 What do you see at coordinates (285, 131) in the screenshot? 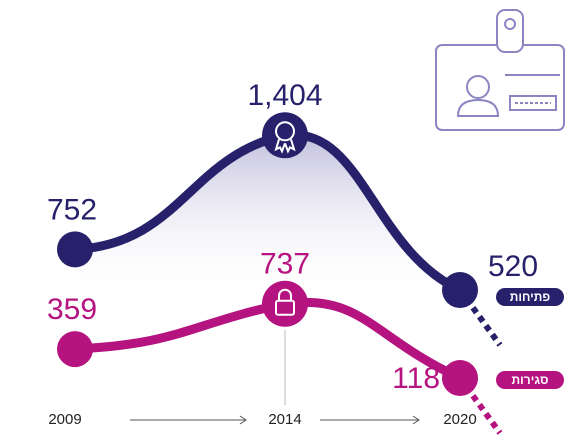
I see `badge-ring` at bounding box center [285, 131].